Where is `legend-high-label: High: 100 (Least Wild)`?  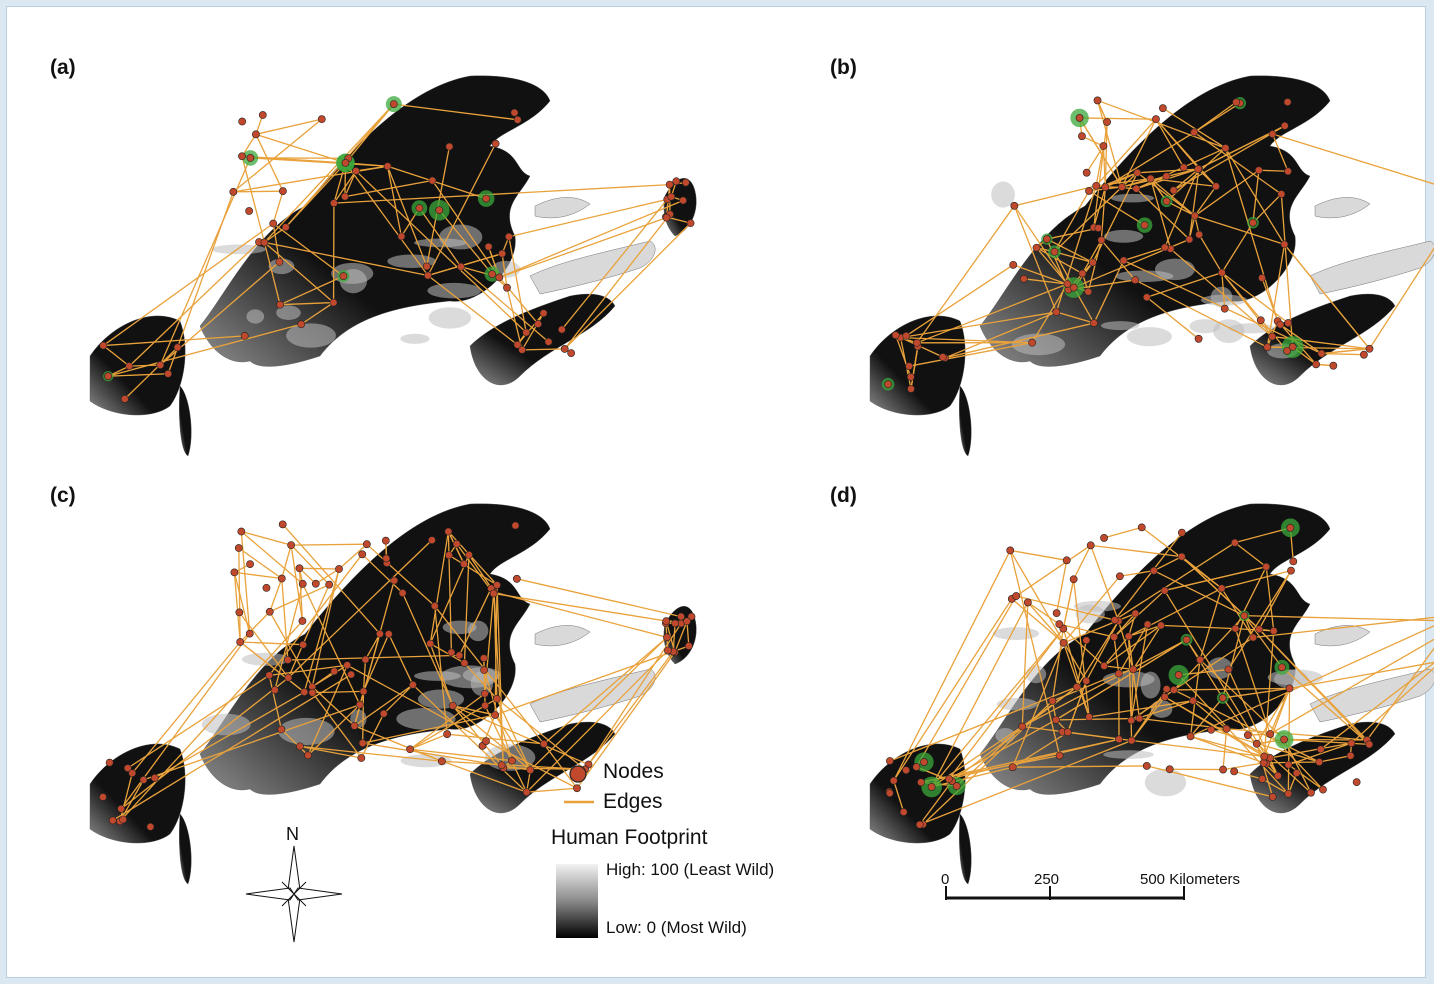
legend-high-label: High: 100 (Least Wild) is located at coordinates (690, 869).